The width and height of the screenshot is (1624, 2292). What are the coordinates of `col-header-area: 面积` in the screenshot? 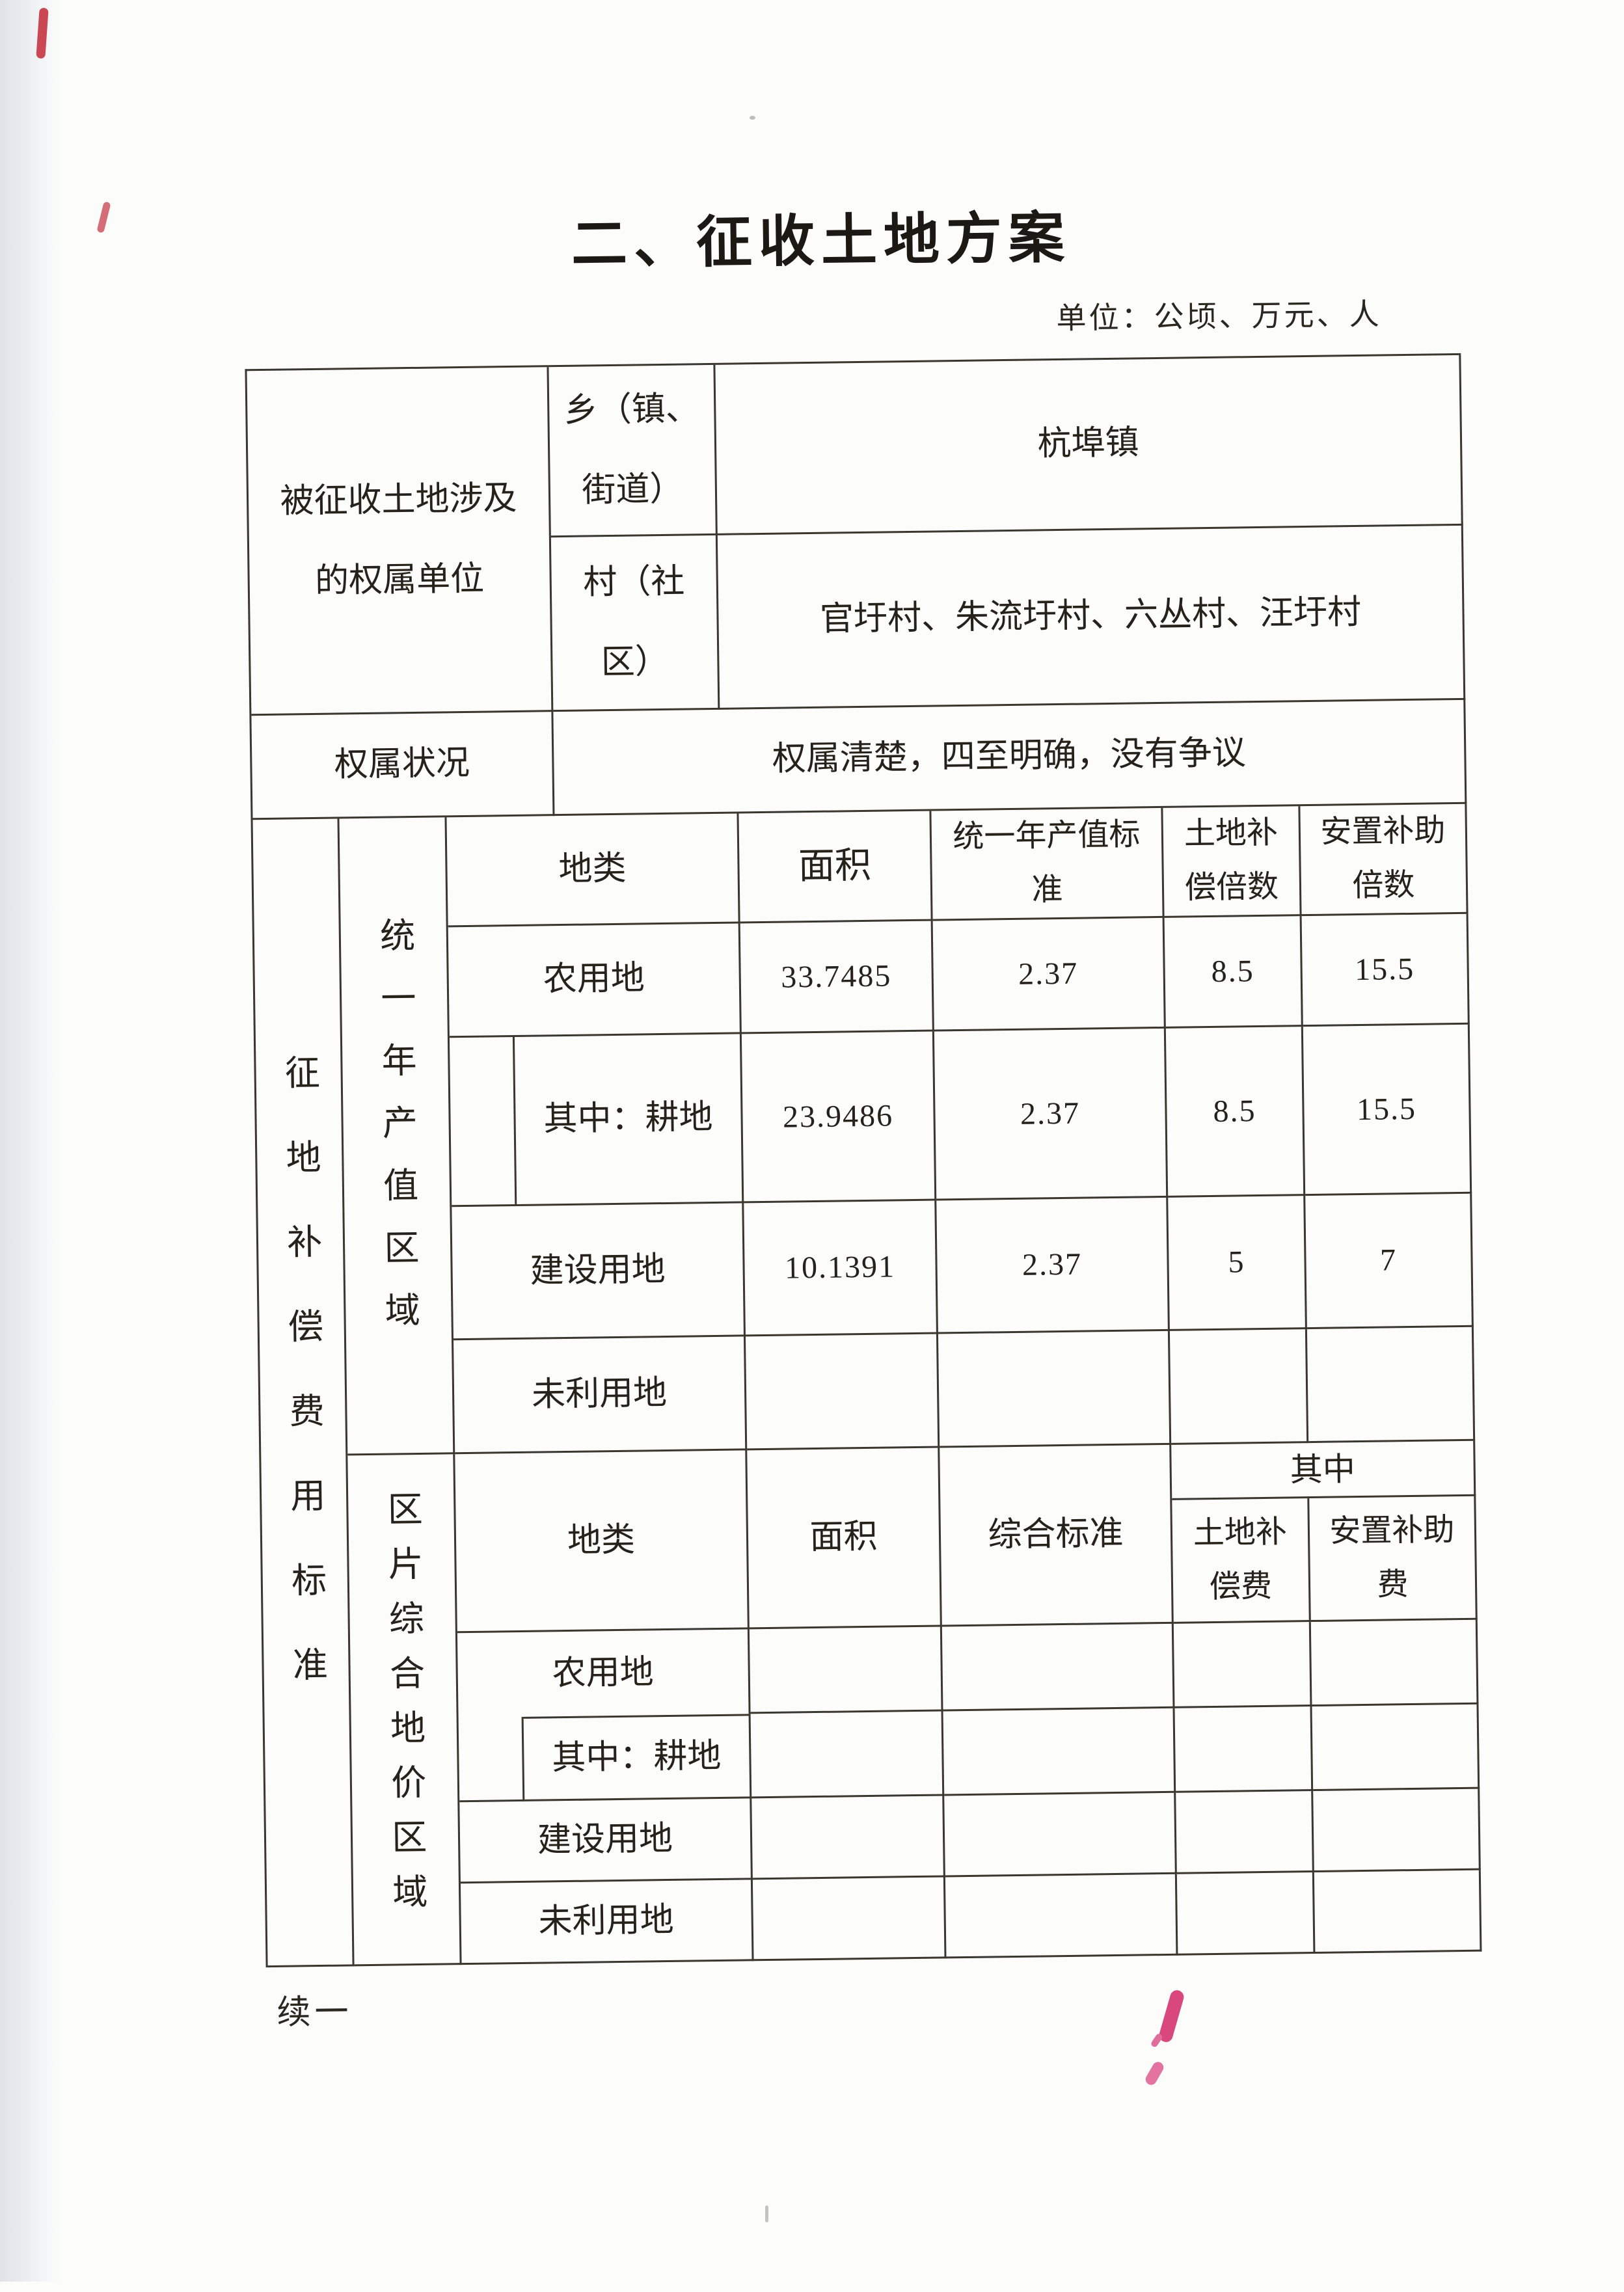 It's located at (835, 867).